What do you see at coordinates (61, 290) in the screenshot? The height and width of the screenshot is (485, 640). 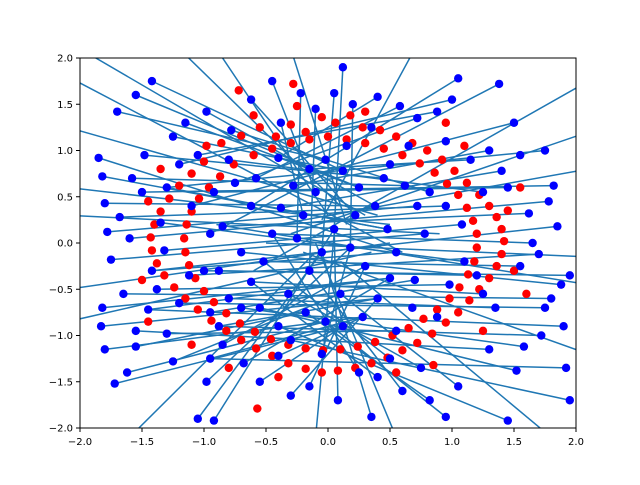 I see `y-tick-label: −0.5` at bounding box center [61, 290].